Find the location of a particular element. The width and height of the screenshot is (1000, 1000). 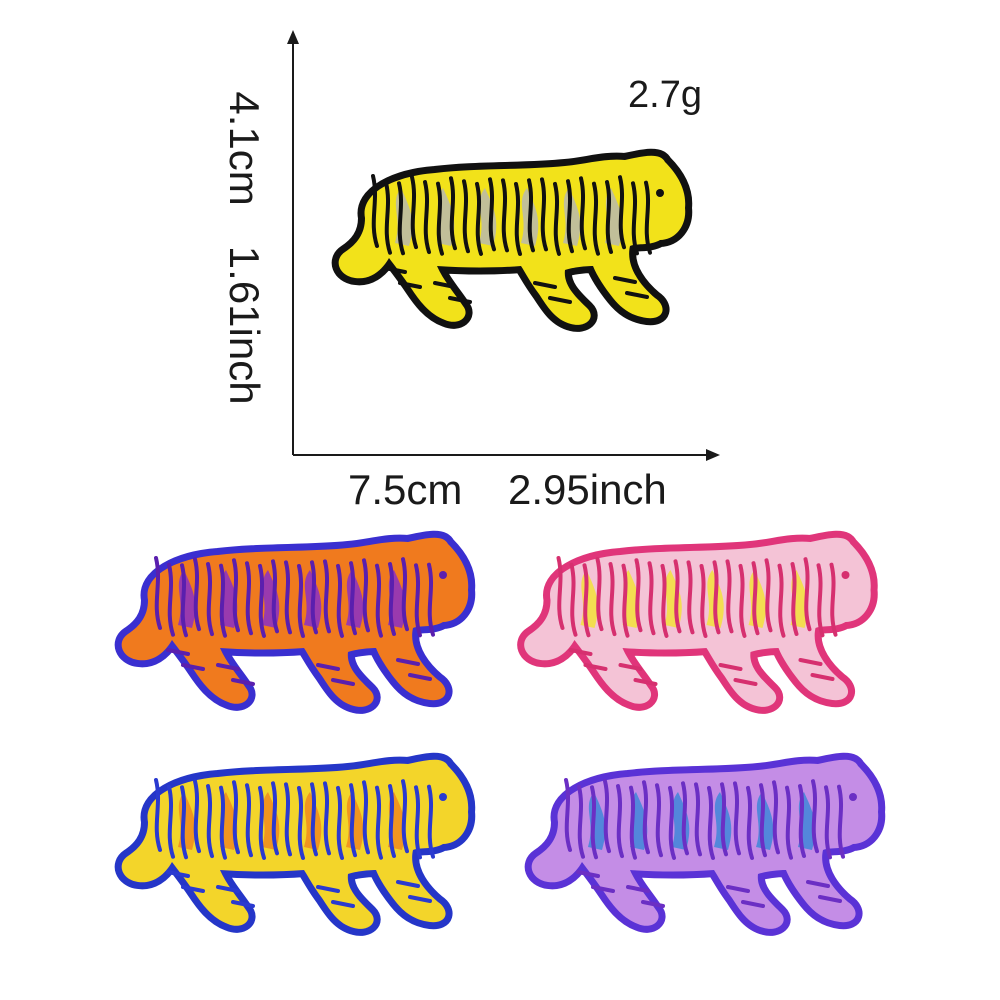

height-label-text: 4.1cm 1.61inch is located at coordinates (244, 247).